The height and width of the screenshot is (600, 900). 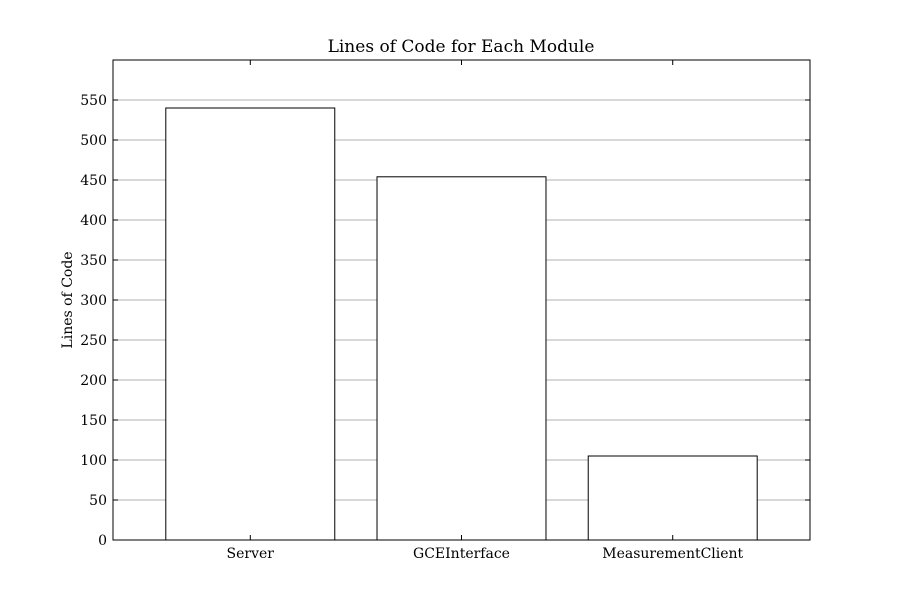 What do you see at coordinates (93, 221) in the screenshot?
I see `y-tick-label: 400` at bounding box center [93, 221].